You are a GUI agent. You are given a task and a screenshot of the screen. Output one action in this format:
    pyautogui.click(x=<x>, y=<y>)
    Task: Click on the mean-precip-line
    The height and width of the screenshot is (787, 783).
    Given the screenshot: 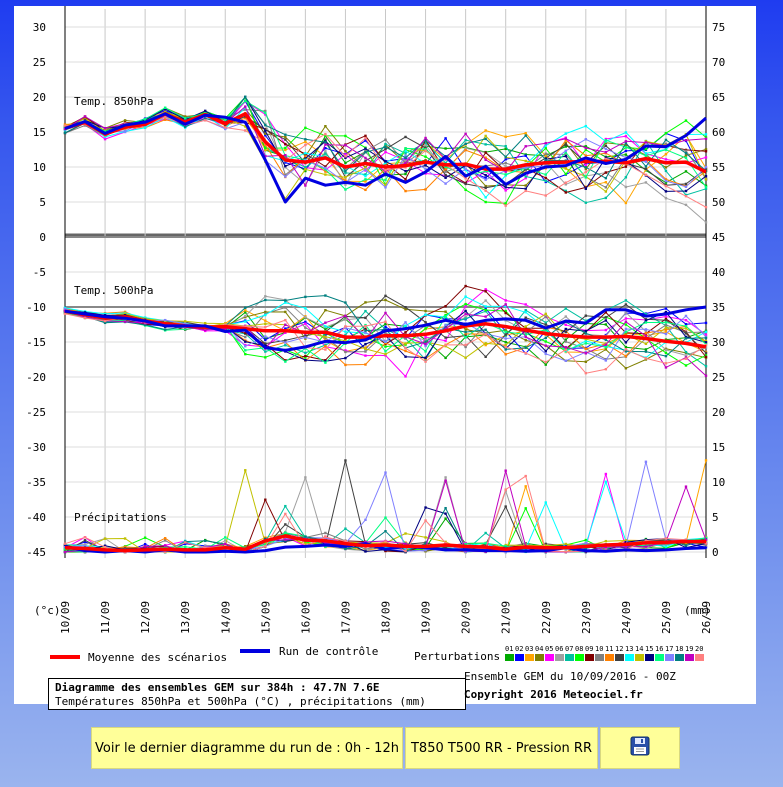 What is the action you would take?
    pyautogui.click(x=385, y=543)
    